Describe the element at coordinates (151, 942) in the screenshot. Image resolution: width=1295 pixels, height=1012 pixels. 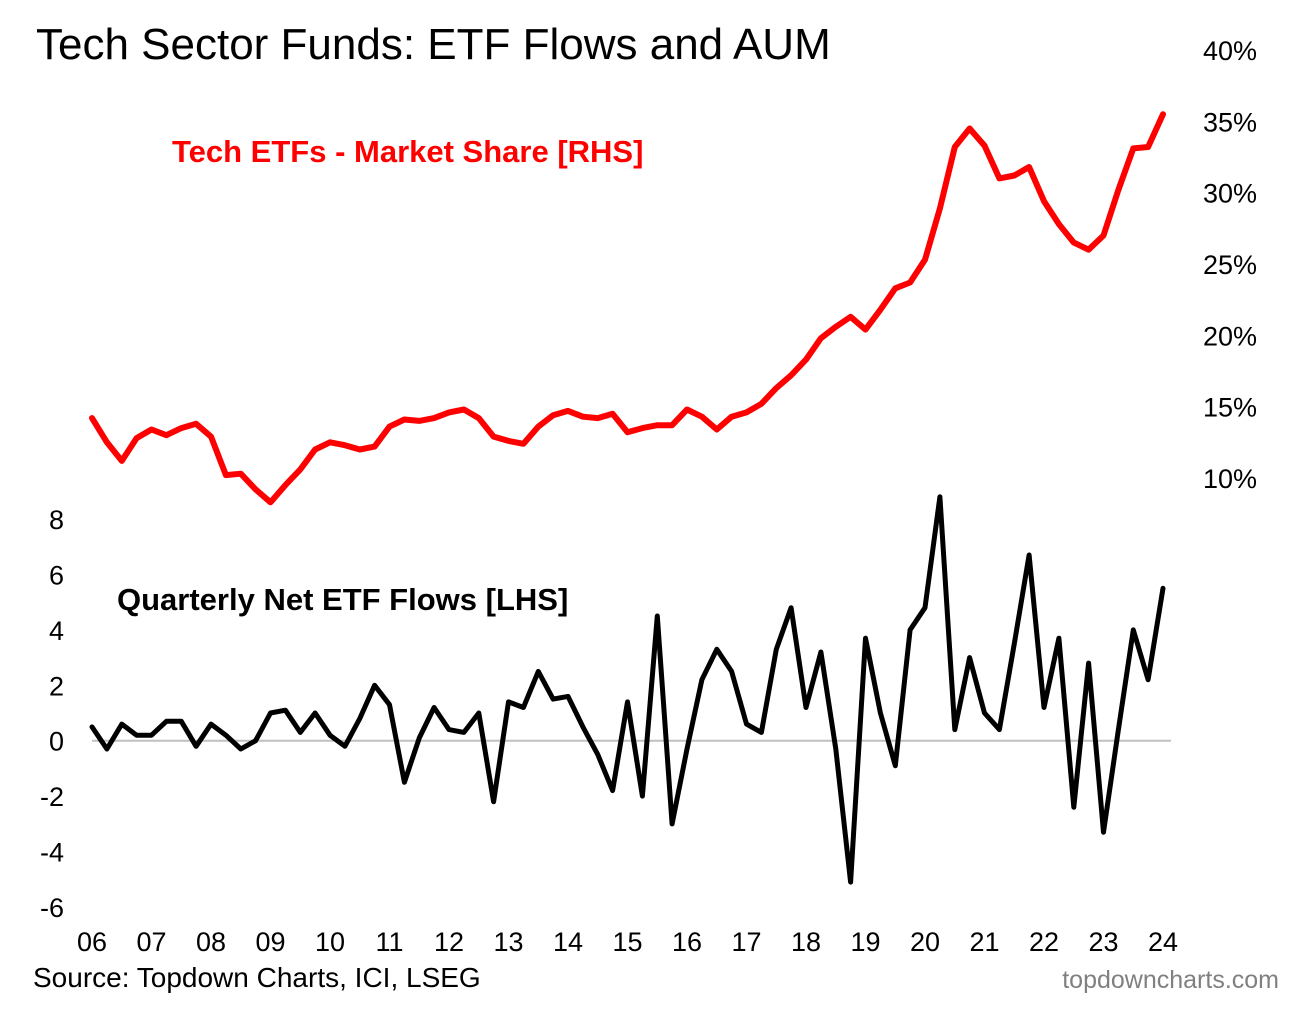
I see `x-tick-label: 07` at that location.